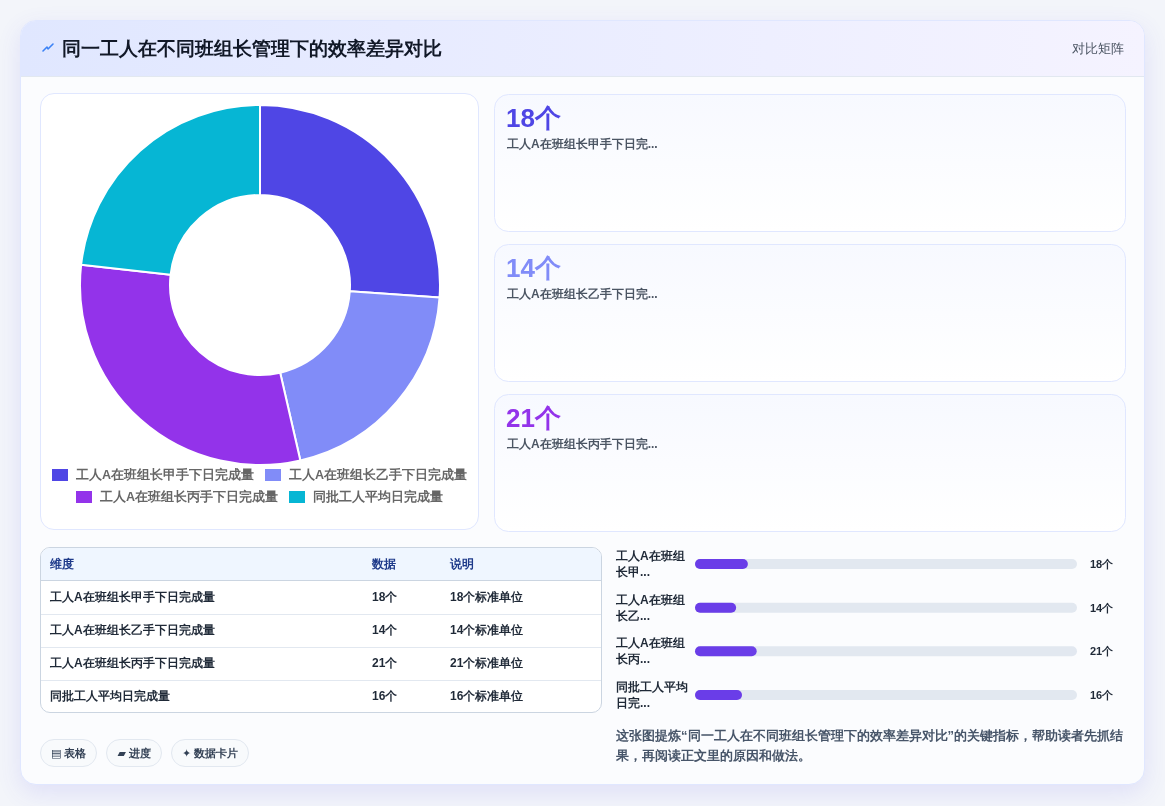 The height and width of the screenshot is (806, 1165). Describe the element at coordinates (134, 753) in the screenshot. I see `category-label: ▰ 进度` at that location.